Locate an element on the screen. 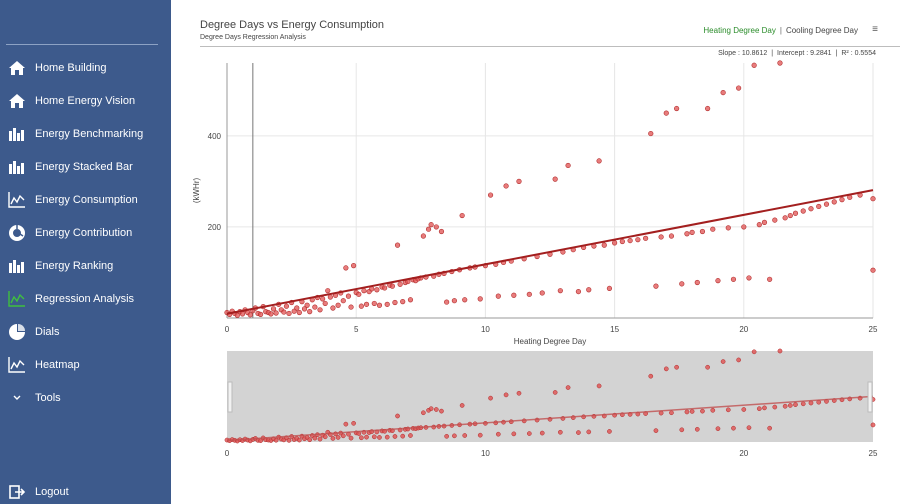 The image size is (900, 504). navigator-tick-label: 25 is located at coordinates (873, 453).